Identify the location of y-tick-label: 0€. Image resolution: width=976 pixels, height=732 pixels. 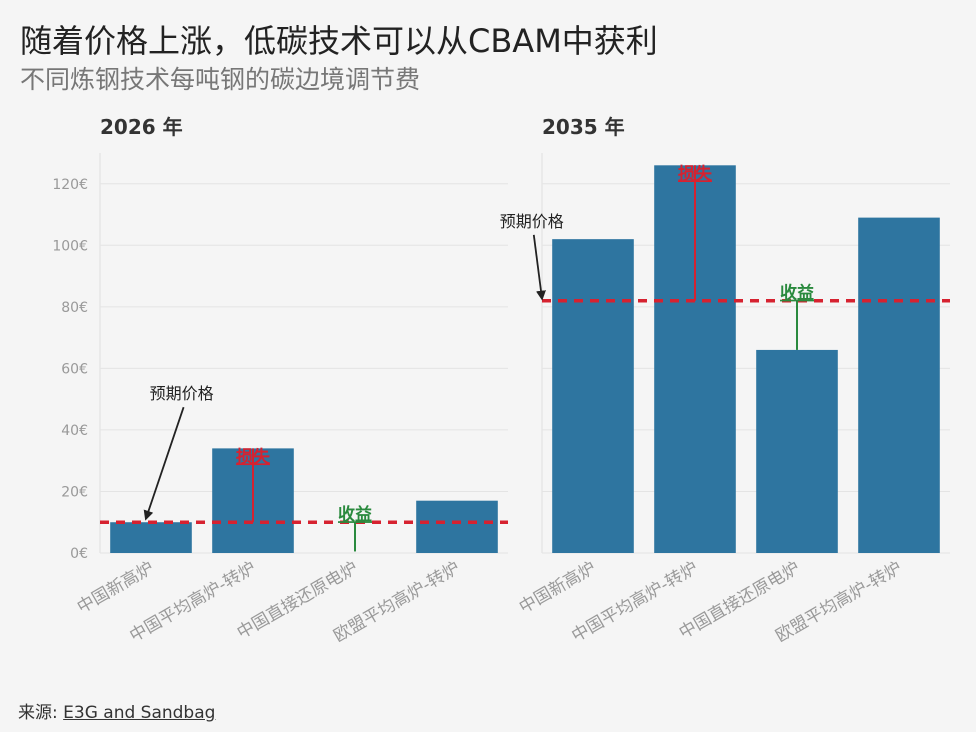
(79, 554).